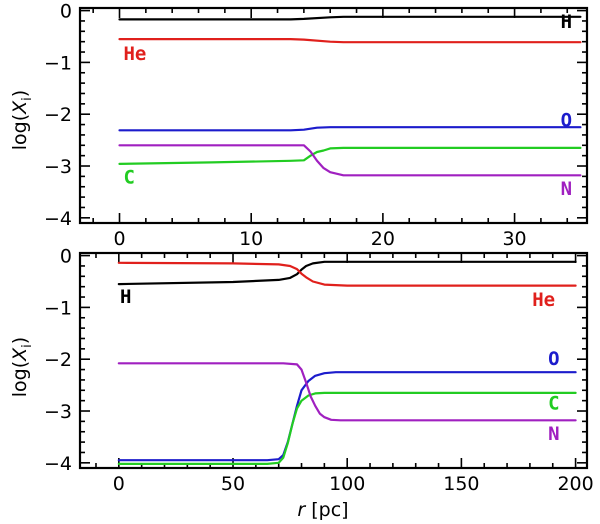 This screenshot has height=524, width=600. I want to click on bottom-xtick-label: 150, so click(461, 484).